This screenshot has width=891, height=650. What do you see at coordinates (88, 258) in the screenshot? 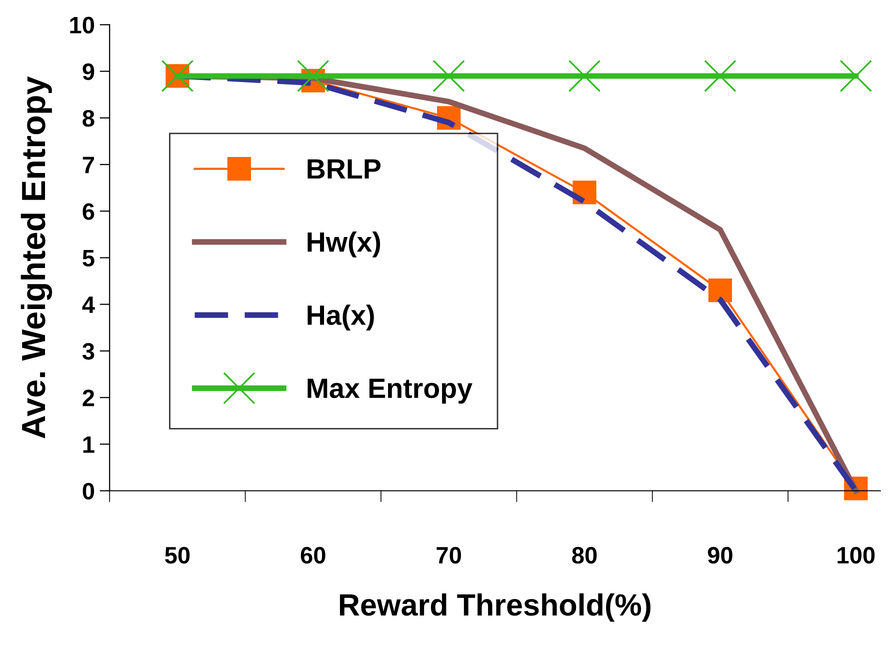
I see `y-tick-label: 5` at bounding box center [88, 258].